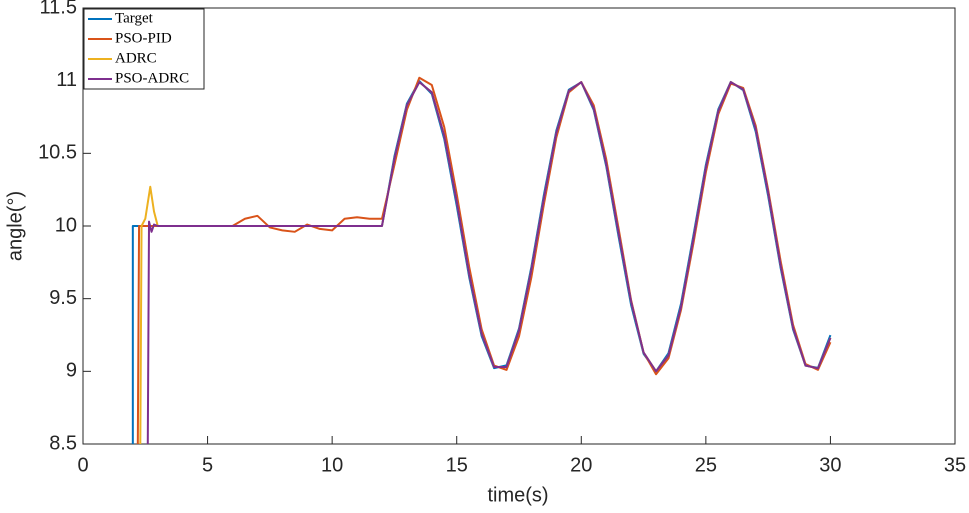 The image size is (969, 513). What do you see at coordinates (517, 495) in the screenshot?
I see `x-axis-label: time(s)` at bounding box center [517, 495].